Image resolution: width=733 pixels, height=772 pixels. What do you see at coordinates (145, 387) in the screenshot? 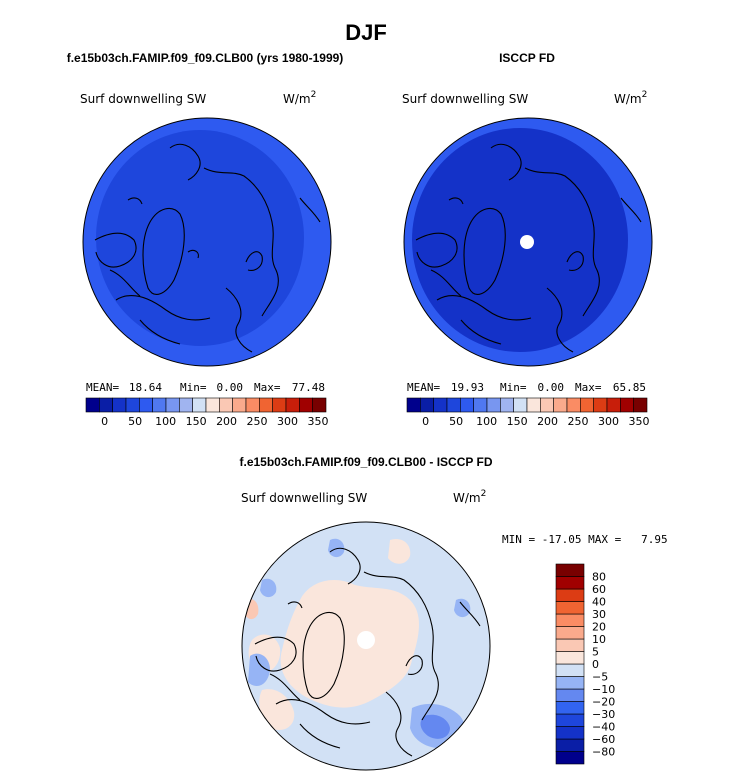
I see `panel-1-mean-value: 18.64` at bounding box center [145, 387].